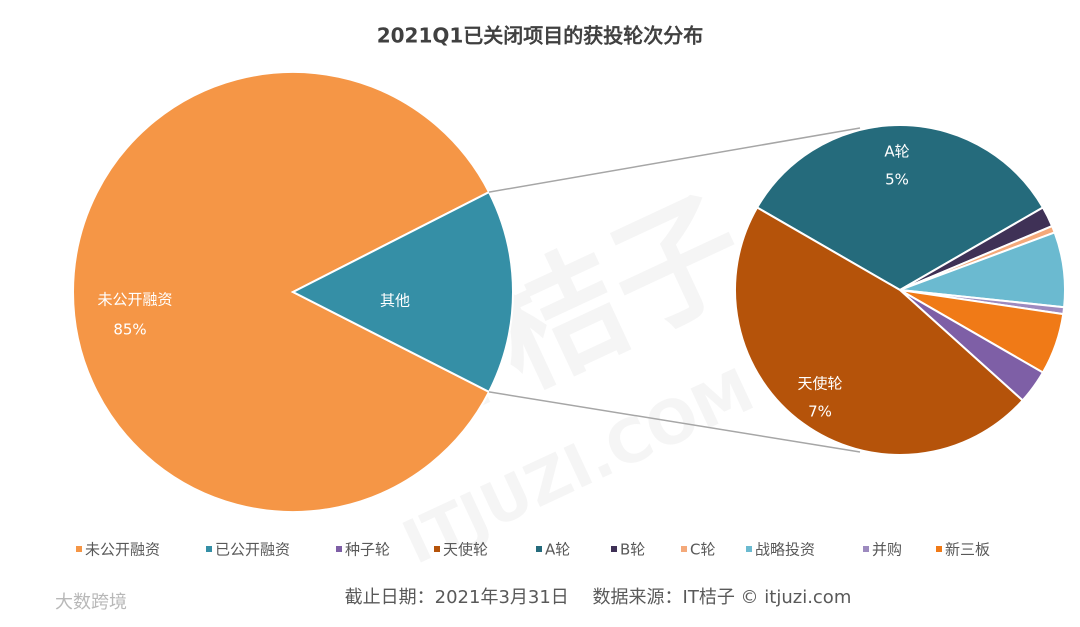 Image resolution: width=1080 pixels, height=627 pixels. I want to click on legend-label: 种子轮, so click(367, 550).